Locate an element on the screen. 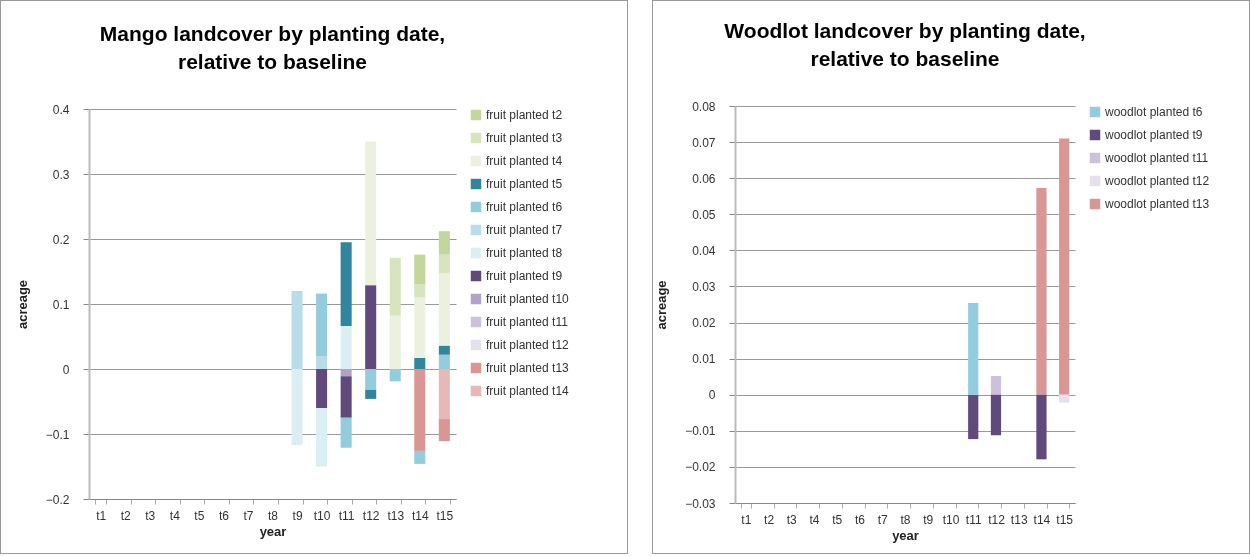  y-tick-label: −0.01 is located at coordinates (700, 431).